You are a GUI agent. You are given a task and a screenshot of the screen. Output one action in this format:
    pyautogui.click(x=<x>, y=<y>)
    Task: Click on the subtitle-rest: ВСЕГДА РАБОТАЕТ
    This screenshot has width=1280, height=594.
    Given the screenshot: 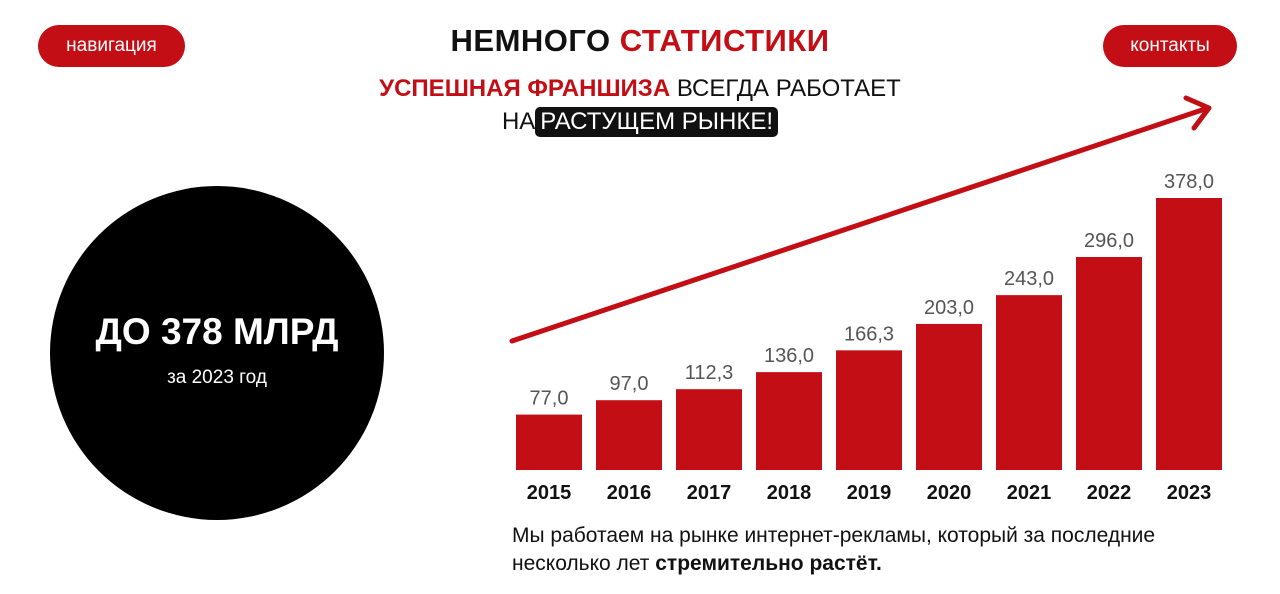 What is the action you would take?
    pyautogui.click(x=788, y=88)
    